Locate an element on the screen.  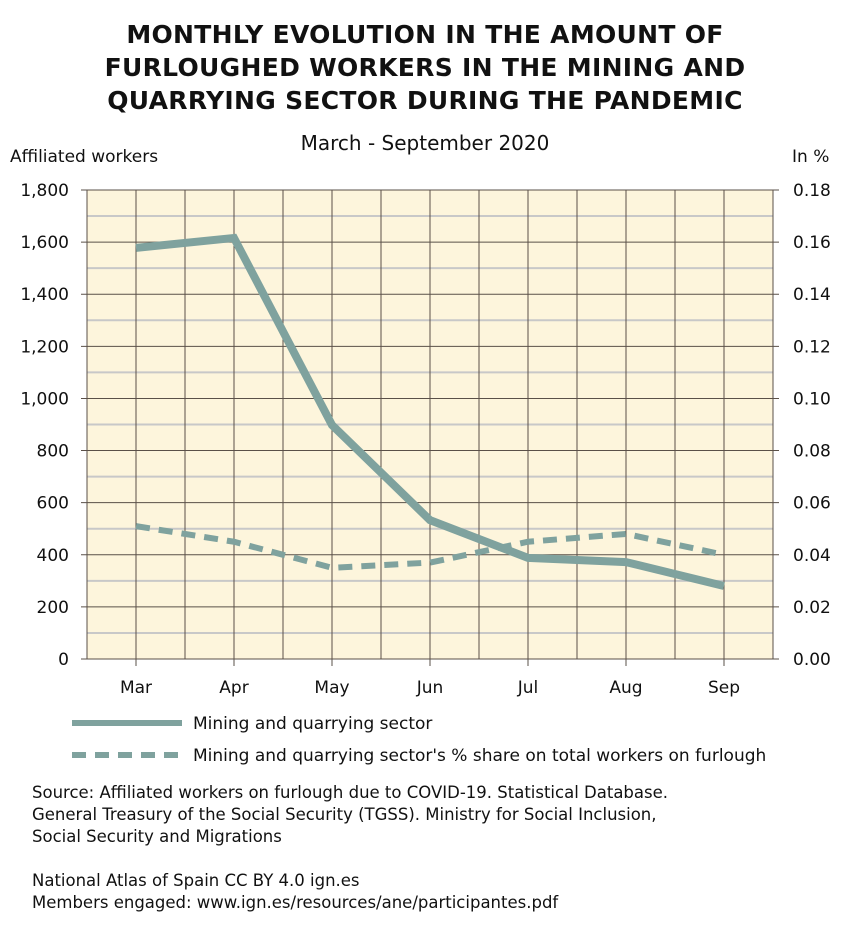
right-tick-label: 0.10 is located at coordinates (812, 399).